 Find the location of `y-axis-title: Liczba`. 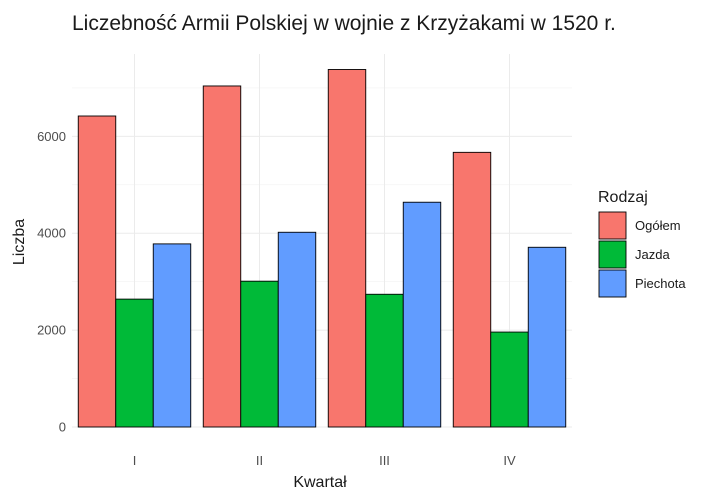

y-axis-title: Liczba is located at coordinates (19, 242).